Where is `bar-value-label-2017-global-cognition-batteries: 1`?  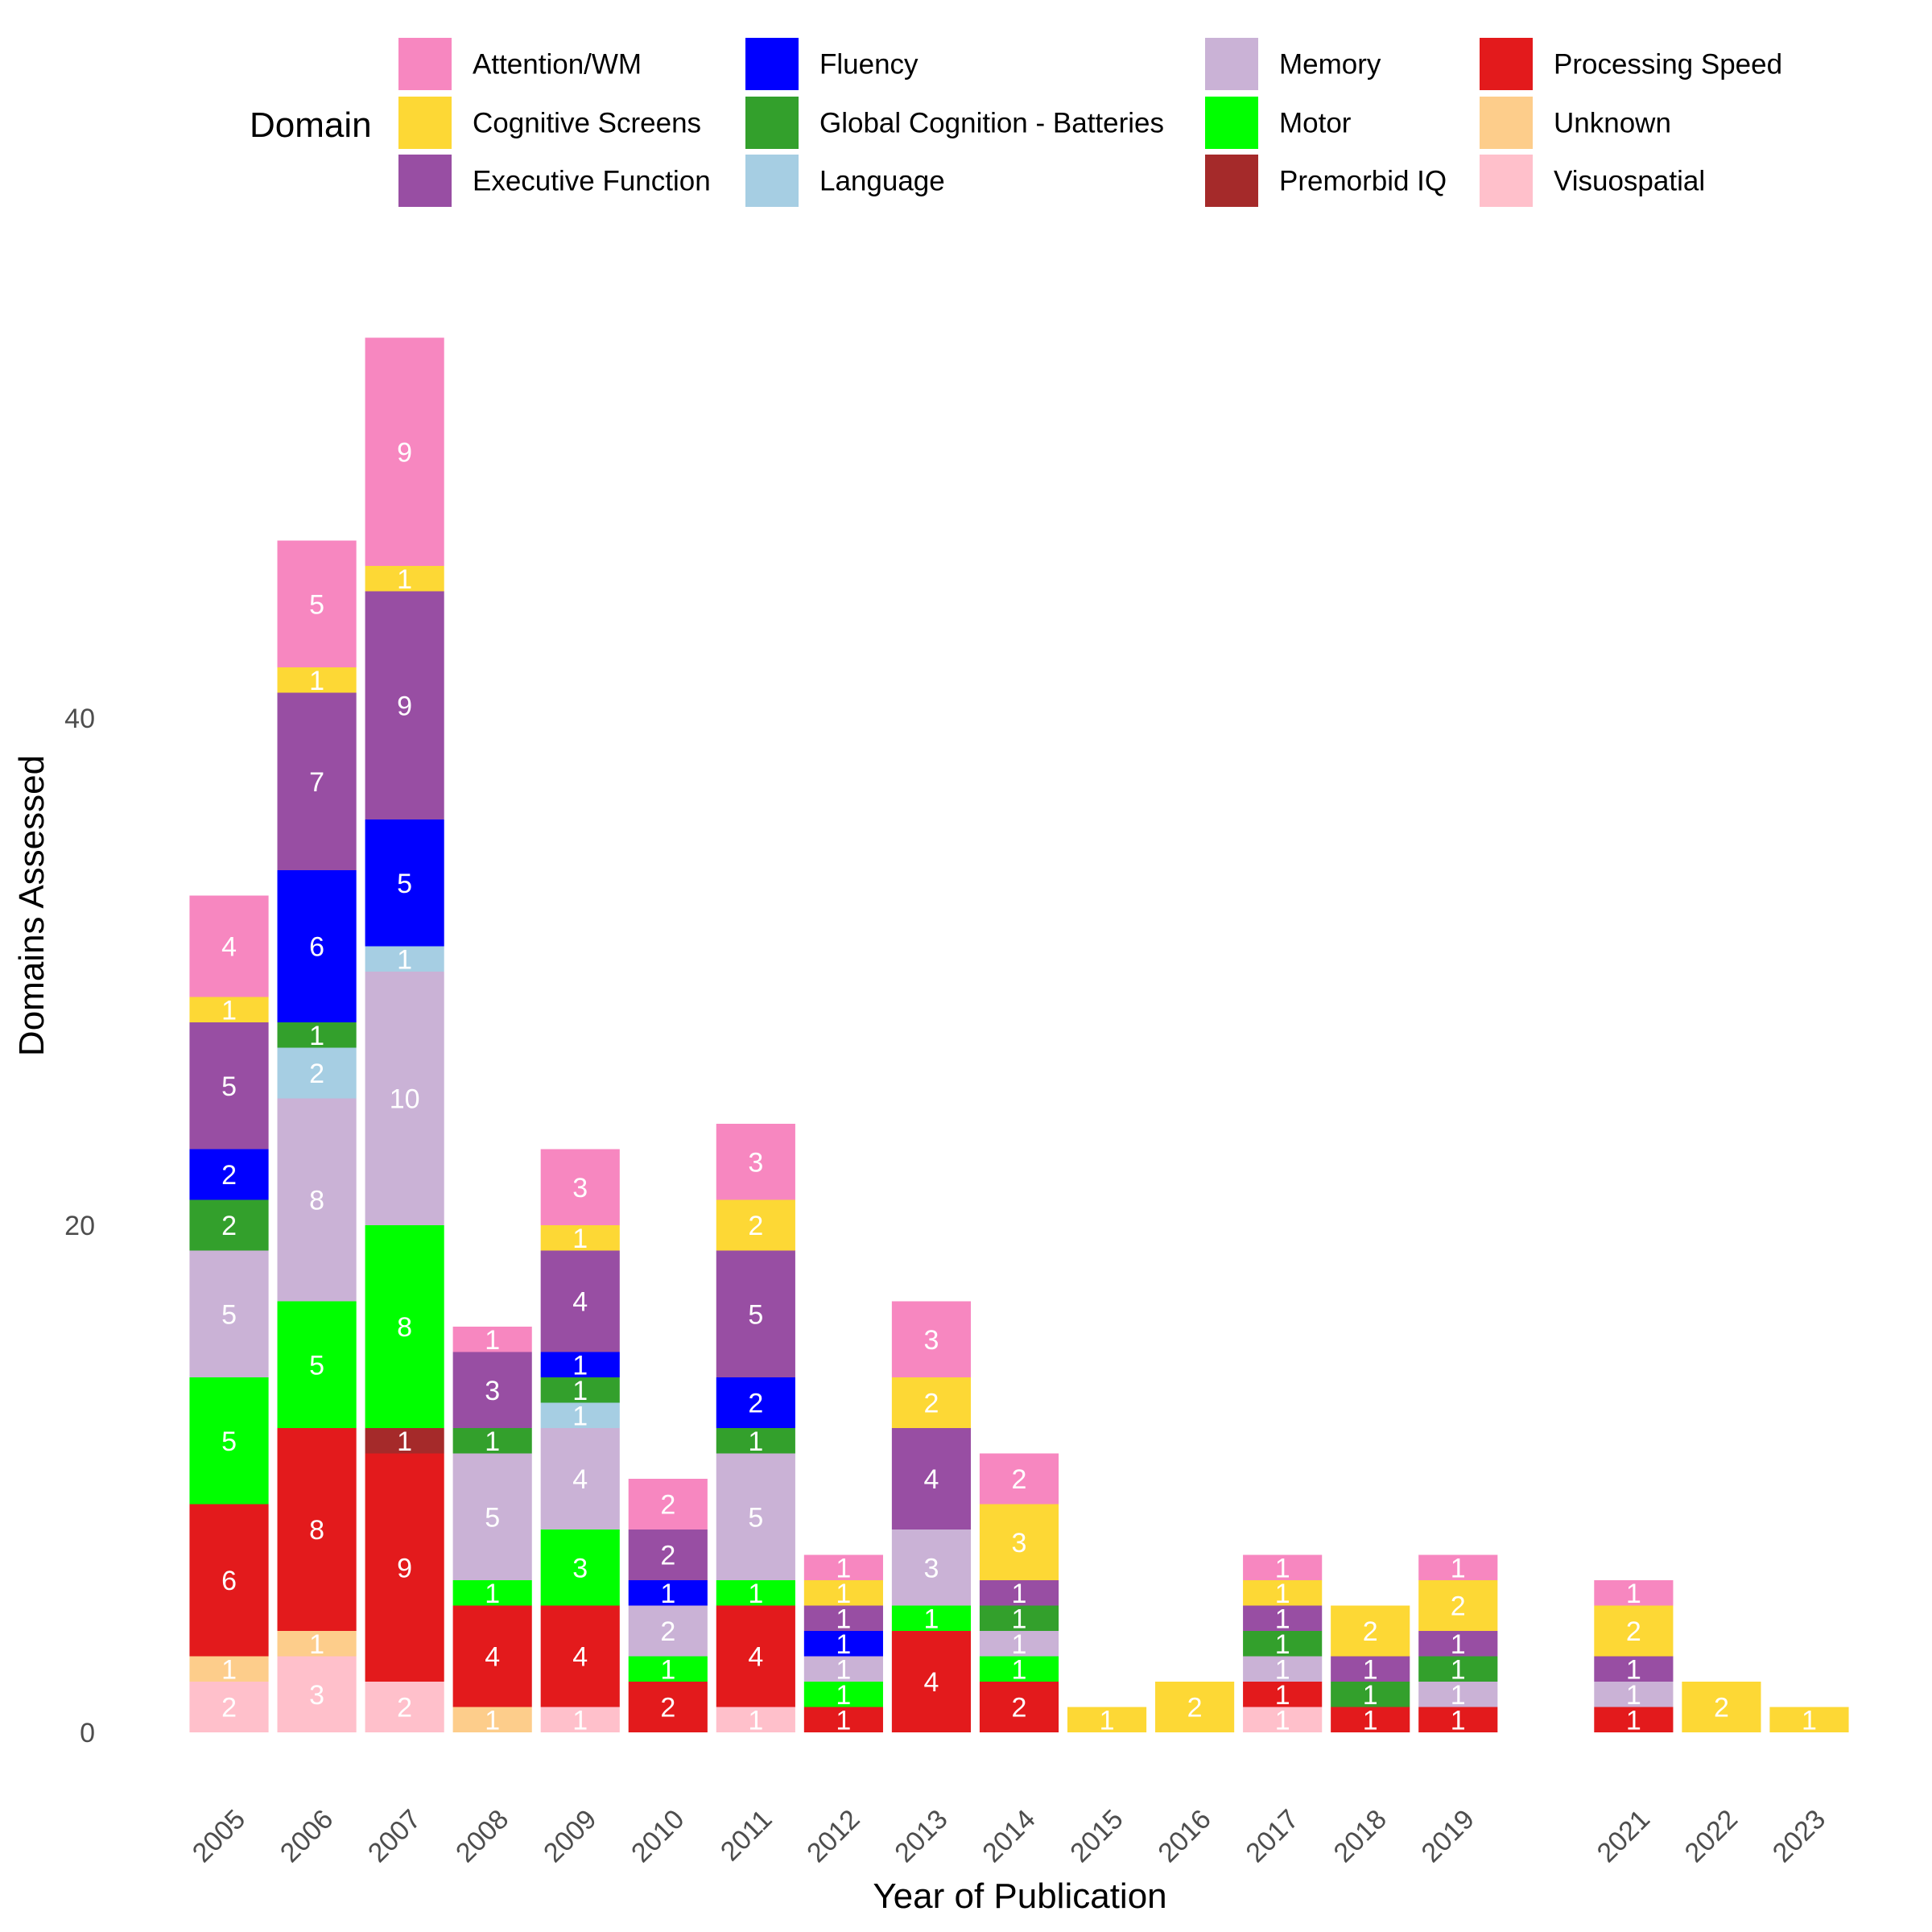 bar-value-label-2017-global-cognition-batteries: 1 is located at coordinates (1282, 1644).